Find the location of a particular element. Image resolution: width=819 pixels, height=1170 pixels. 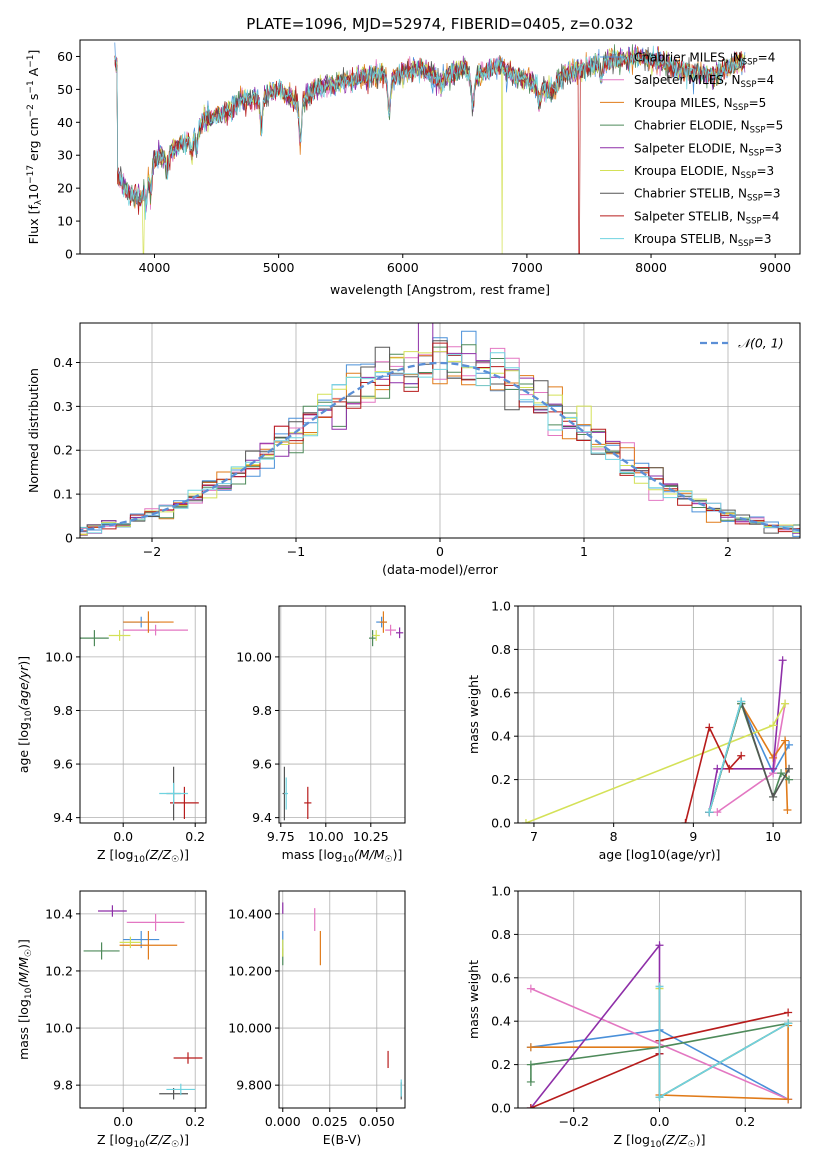

x-tick-label: 9.75 is located at coordinates (281, 836).